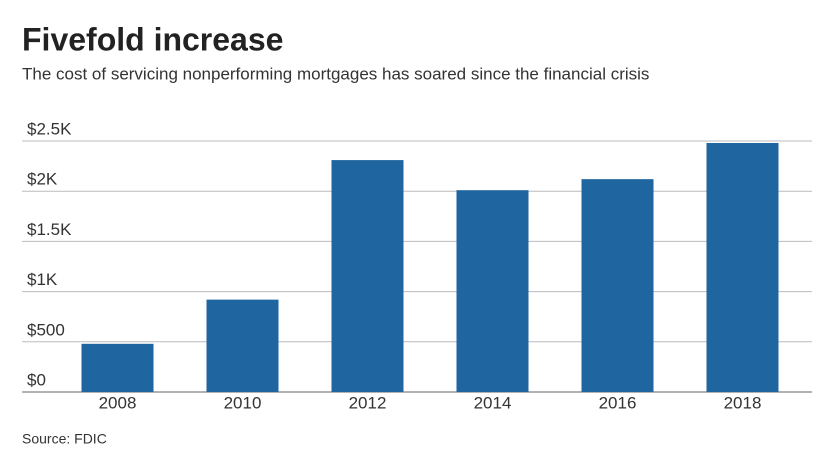 The width and height of the screenshot is (840, 472). I want to click on y-tick-label: $0, so click(36, 379).